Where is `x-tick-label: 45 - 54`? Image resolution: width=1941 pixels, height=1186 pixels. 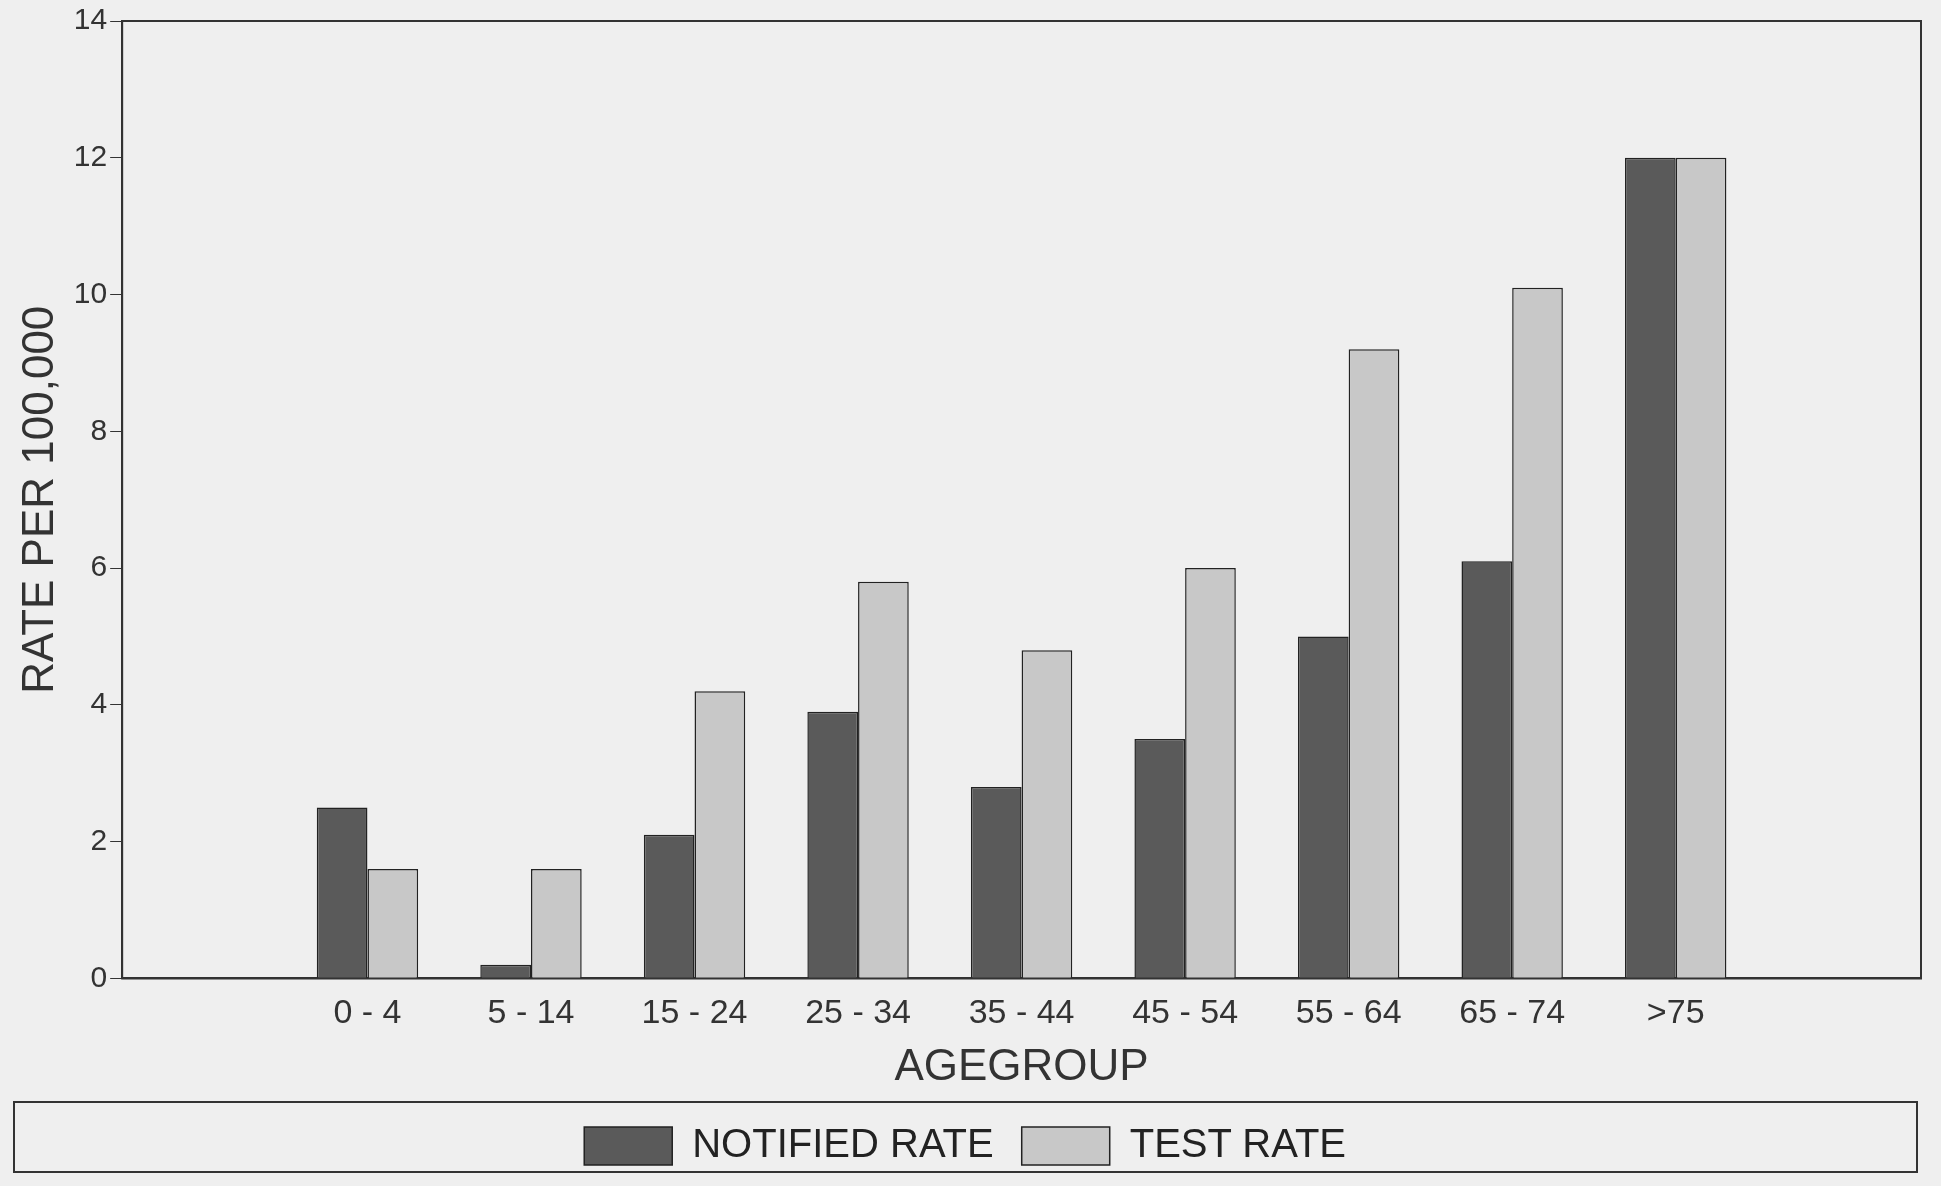
x-tick-label: 45 - 54 is located at coordinates (1185, 1011).